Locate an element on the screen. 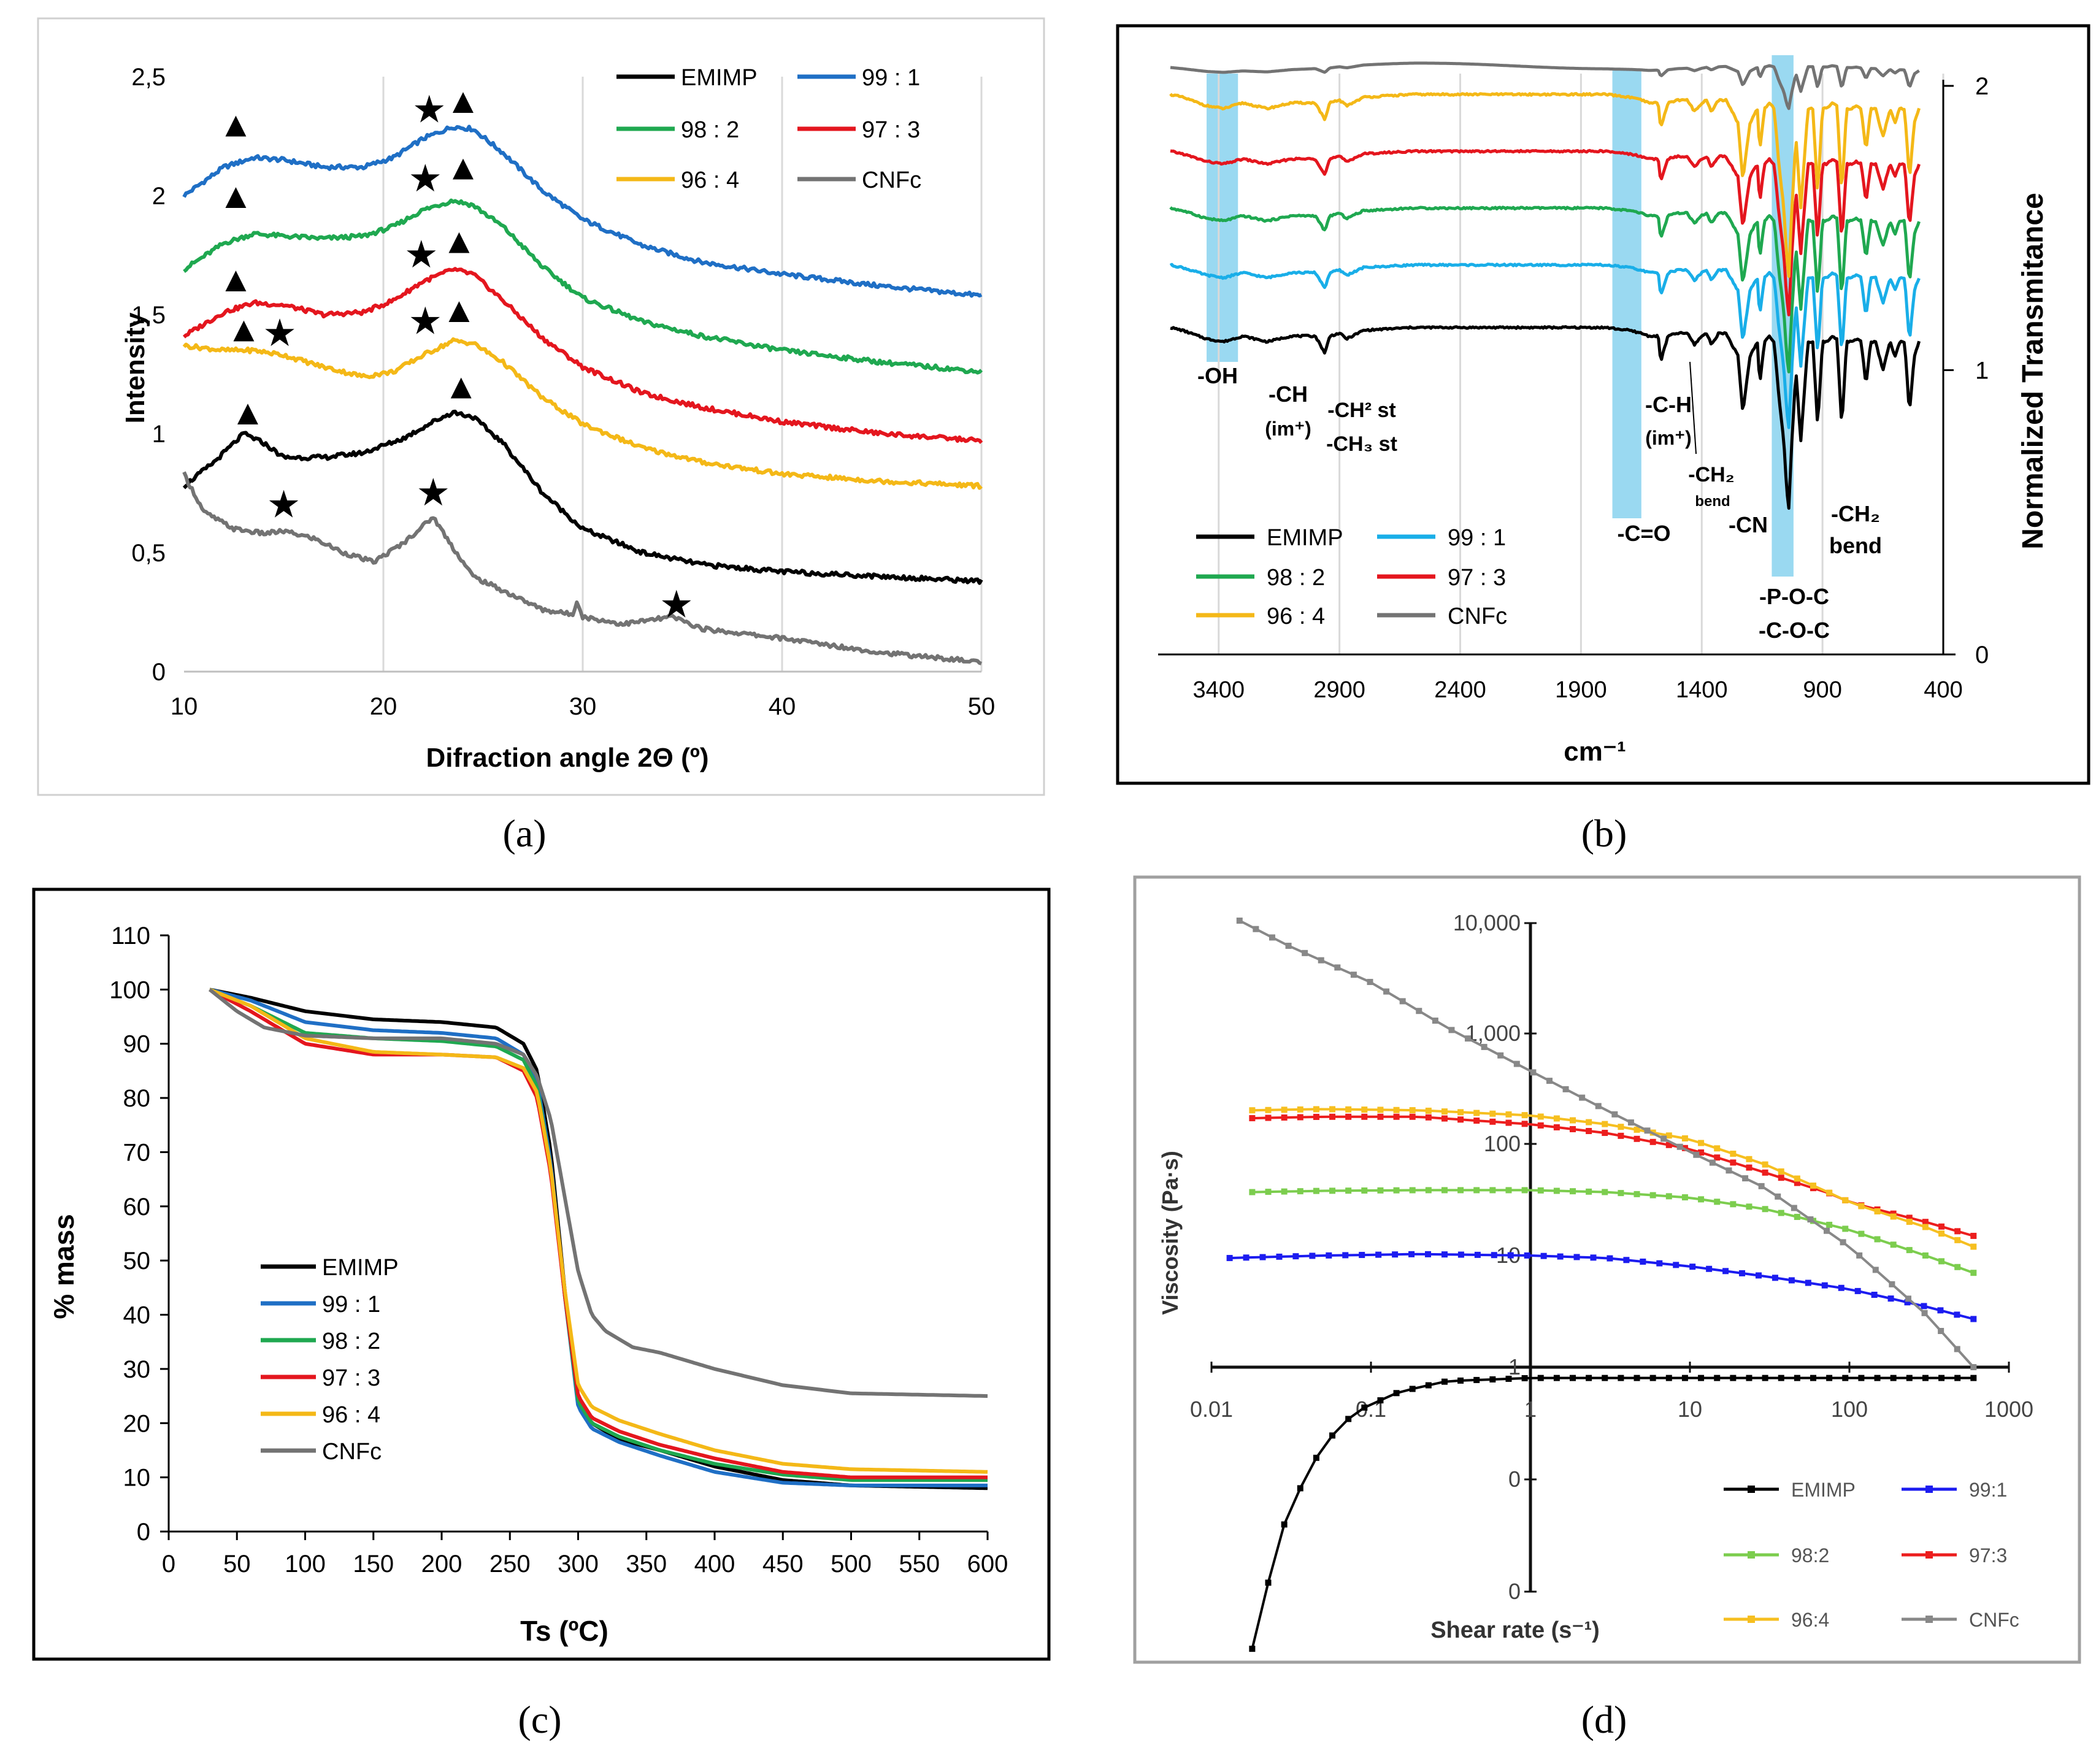  c-ytick-100: 100 is located at coordinates (129, 990).